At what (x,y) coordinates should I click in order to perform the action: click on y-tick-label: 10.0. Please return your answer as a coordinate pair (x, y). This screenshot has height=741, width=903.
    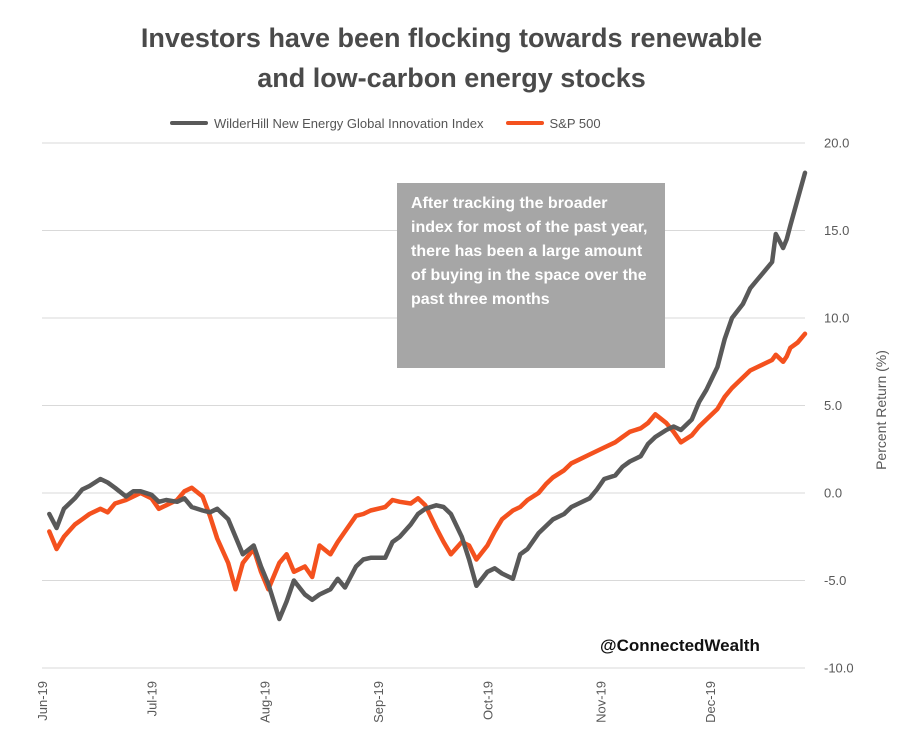
    Looking at the image, I should click on (836, 318).